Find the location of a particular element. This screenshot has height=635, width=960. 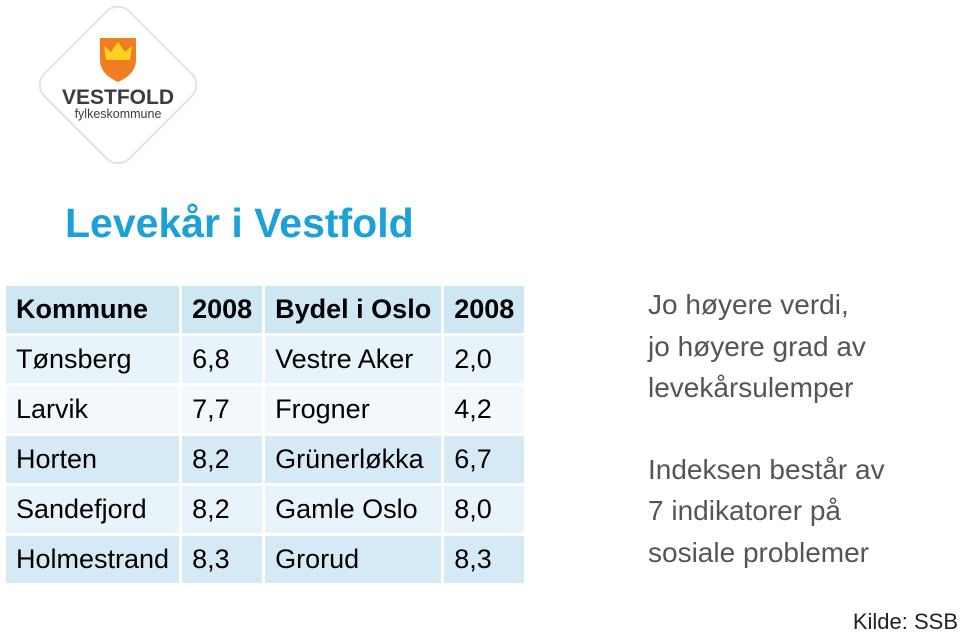

table-cell: Holmestrand is located at coordinates (93, 559).